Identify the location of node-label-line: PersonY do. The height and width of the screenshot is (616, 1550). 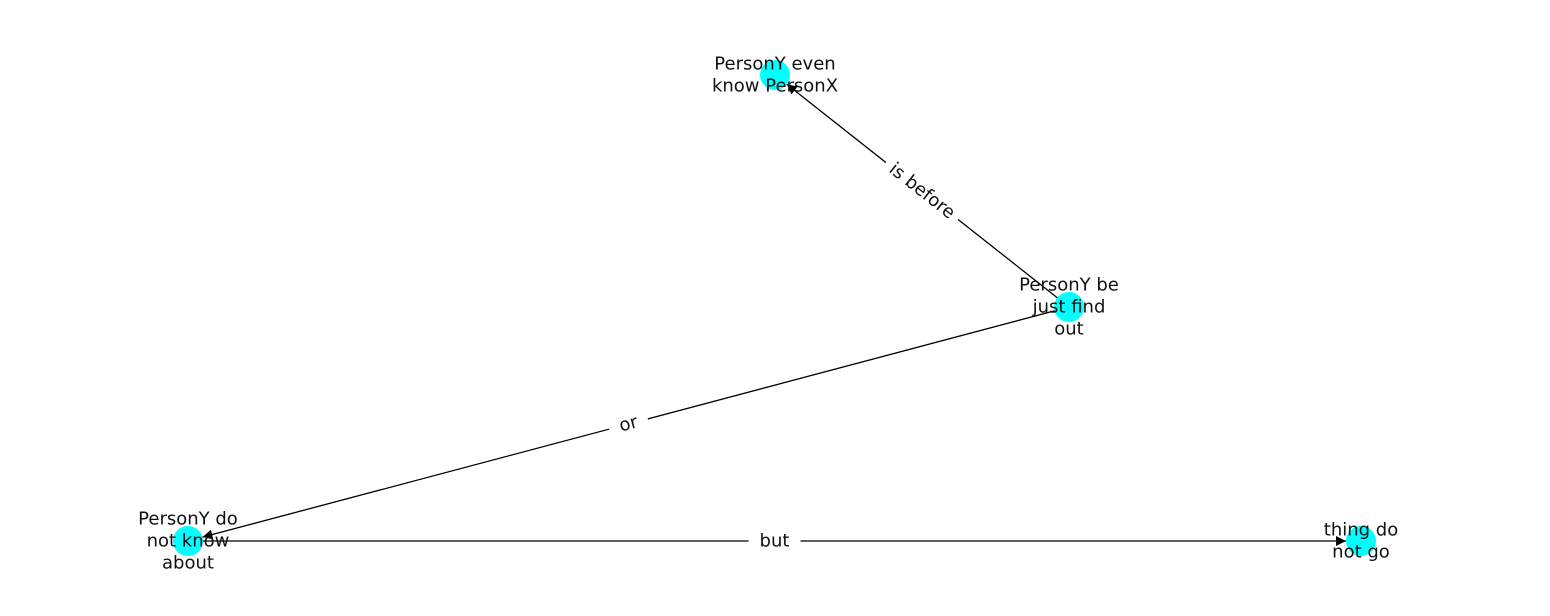
(188, 519).